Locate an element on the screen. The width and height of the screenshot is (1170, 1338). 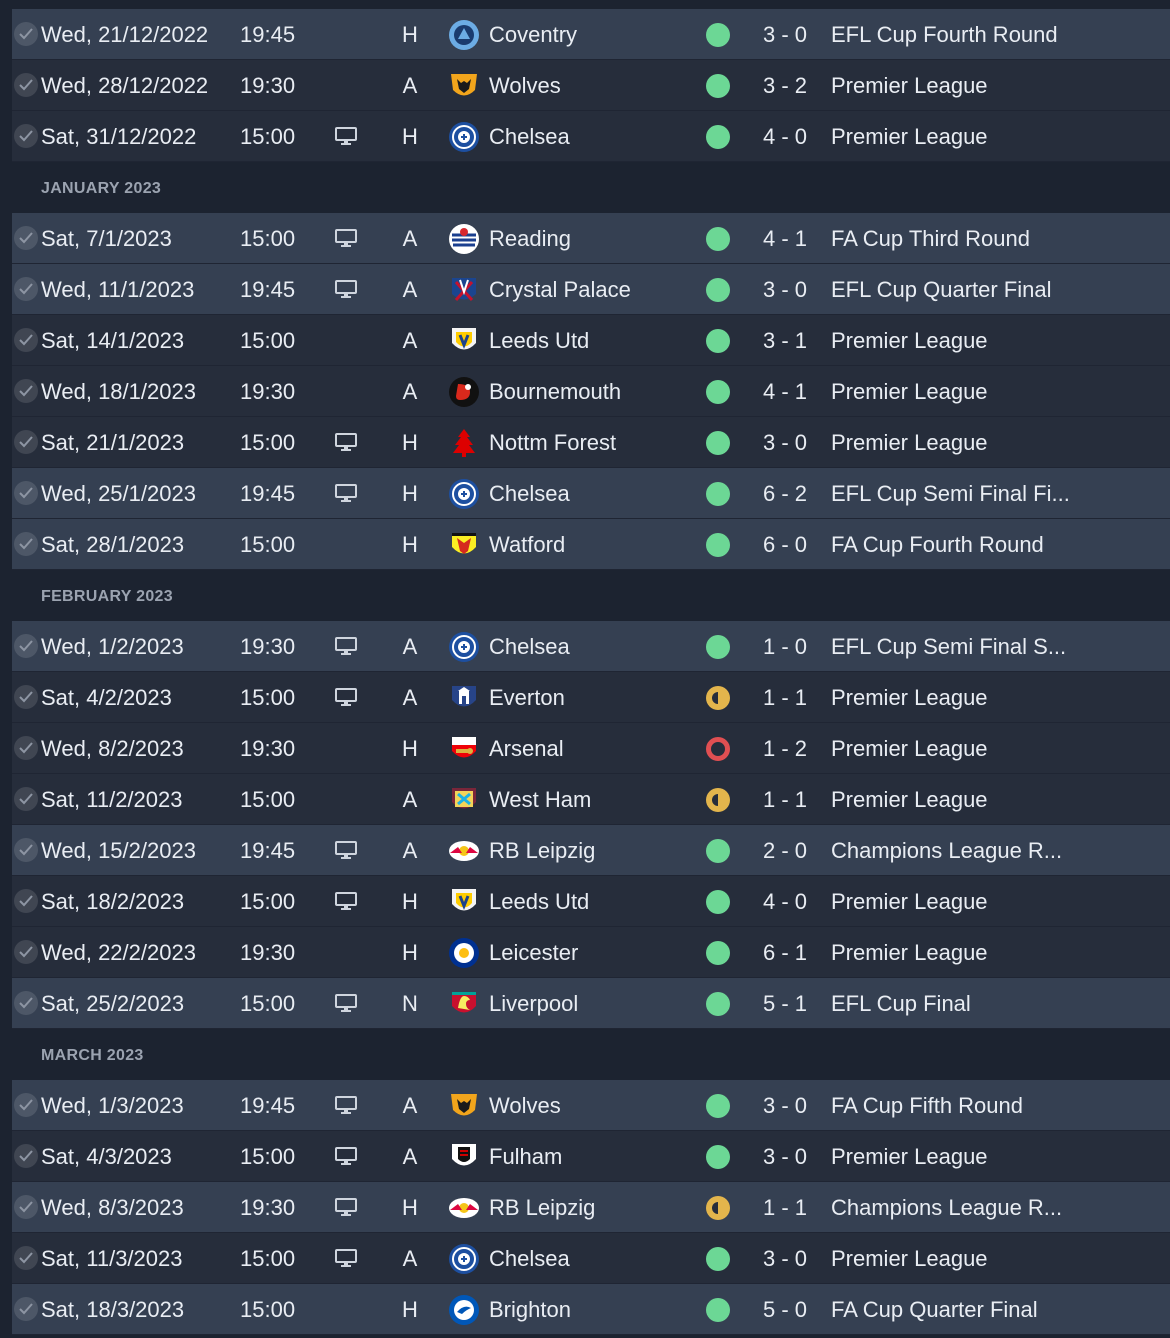
match-score: 2 - 0 is located at coordinates (785, 850).